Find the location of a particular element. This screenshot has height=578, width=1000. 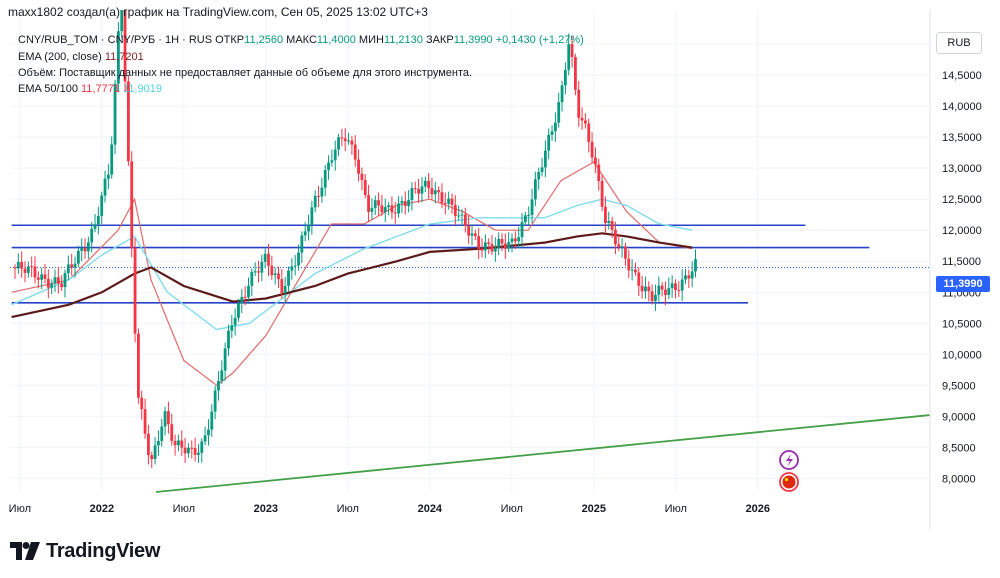

china-flag-icon is located at coordinates (789, 482).